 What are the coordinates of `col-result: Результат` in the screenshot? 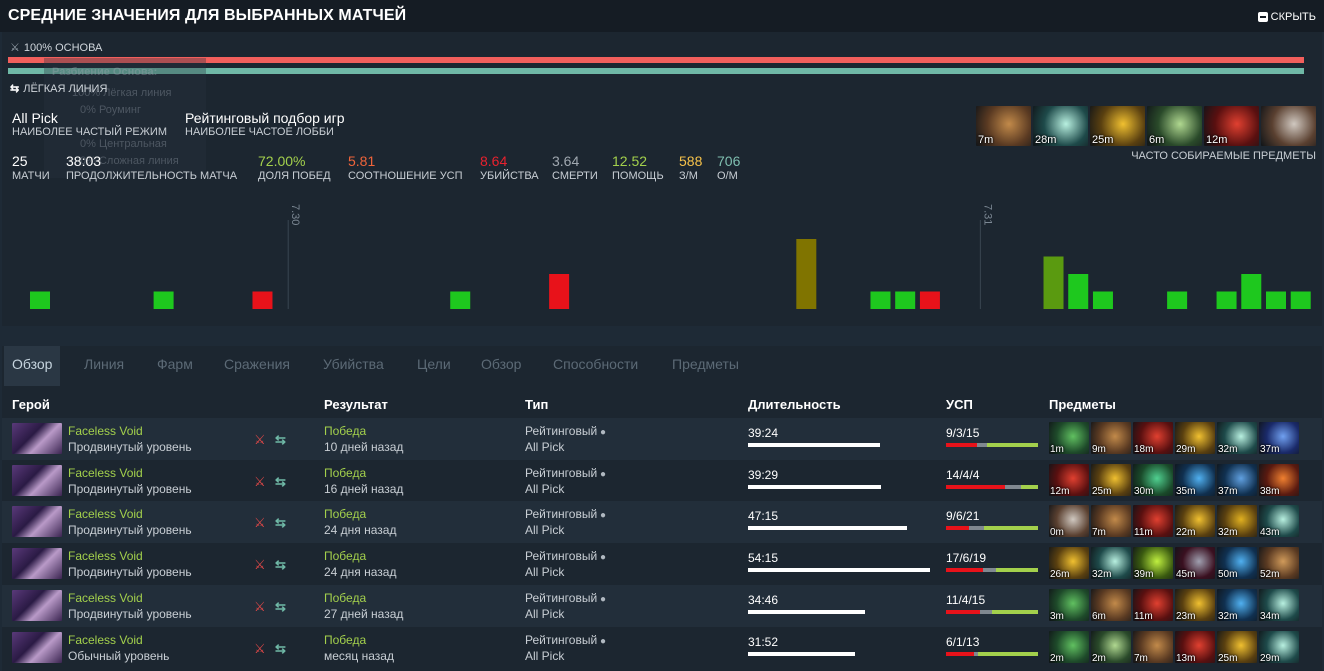 It's located at (356, 404).